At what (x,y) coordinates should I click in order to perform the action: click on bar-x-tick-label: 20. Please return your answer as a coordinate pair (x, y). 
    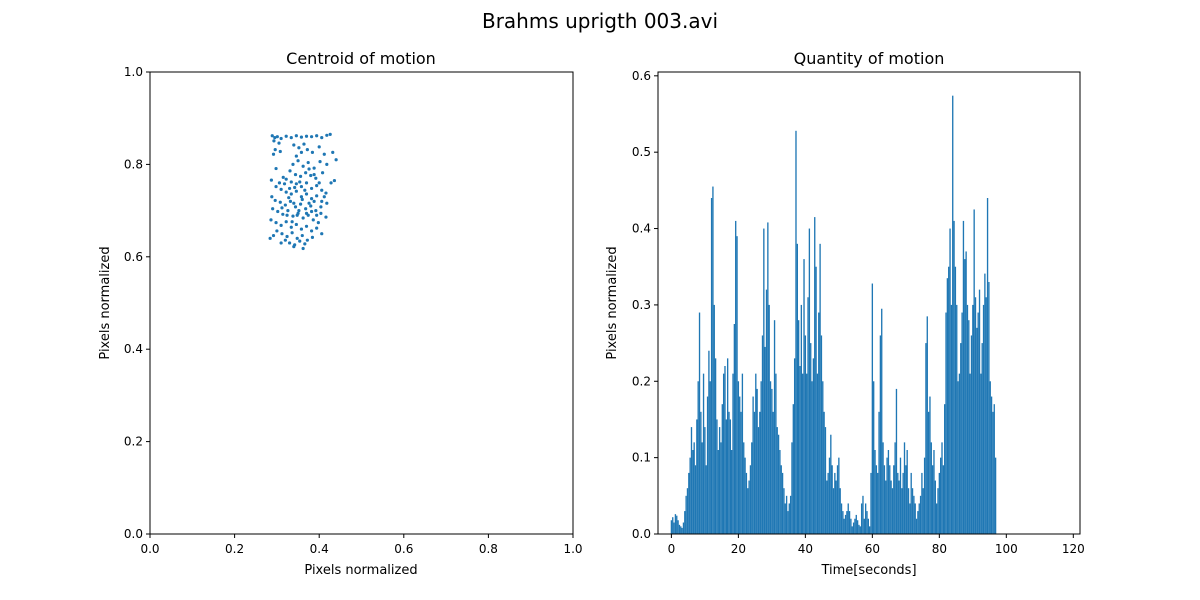
    Looking at the image, I should click on (738, 549).